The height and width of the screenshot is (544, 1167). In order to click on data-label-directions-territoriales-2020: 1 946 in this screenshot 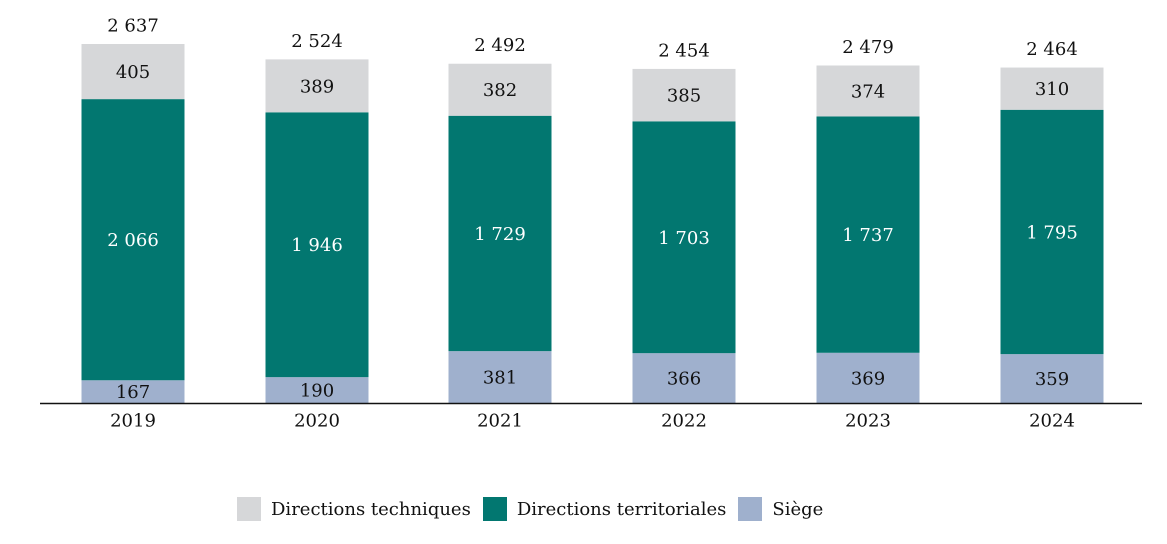, I will do `click(317, 245)`.